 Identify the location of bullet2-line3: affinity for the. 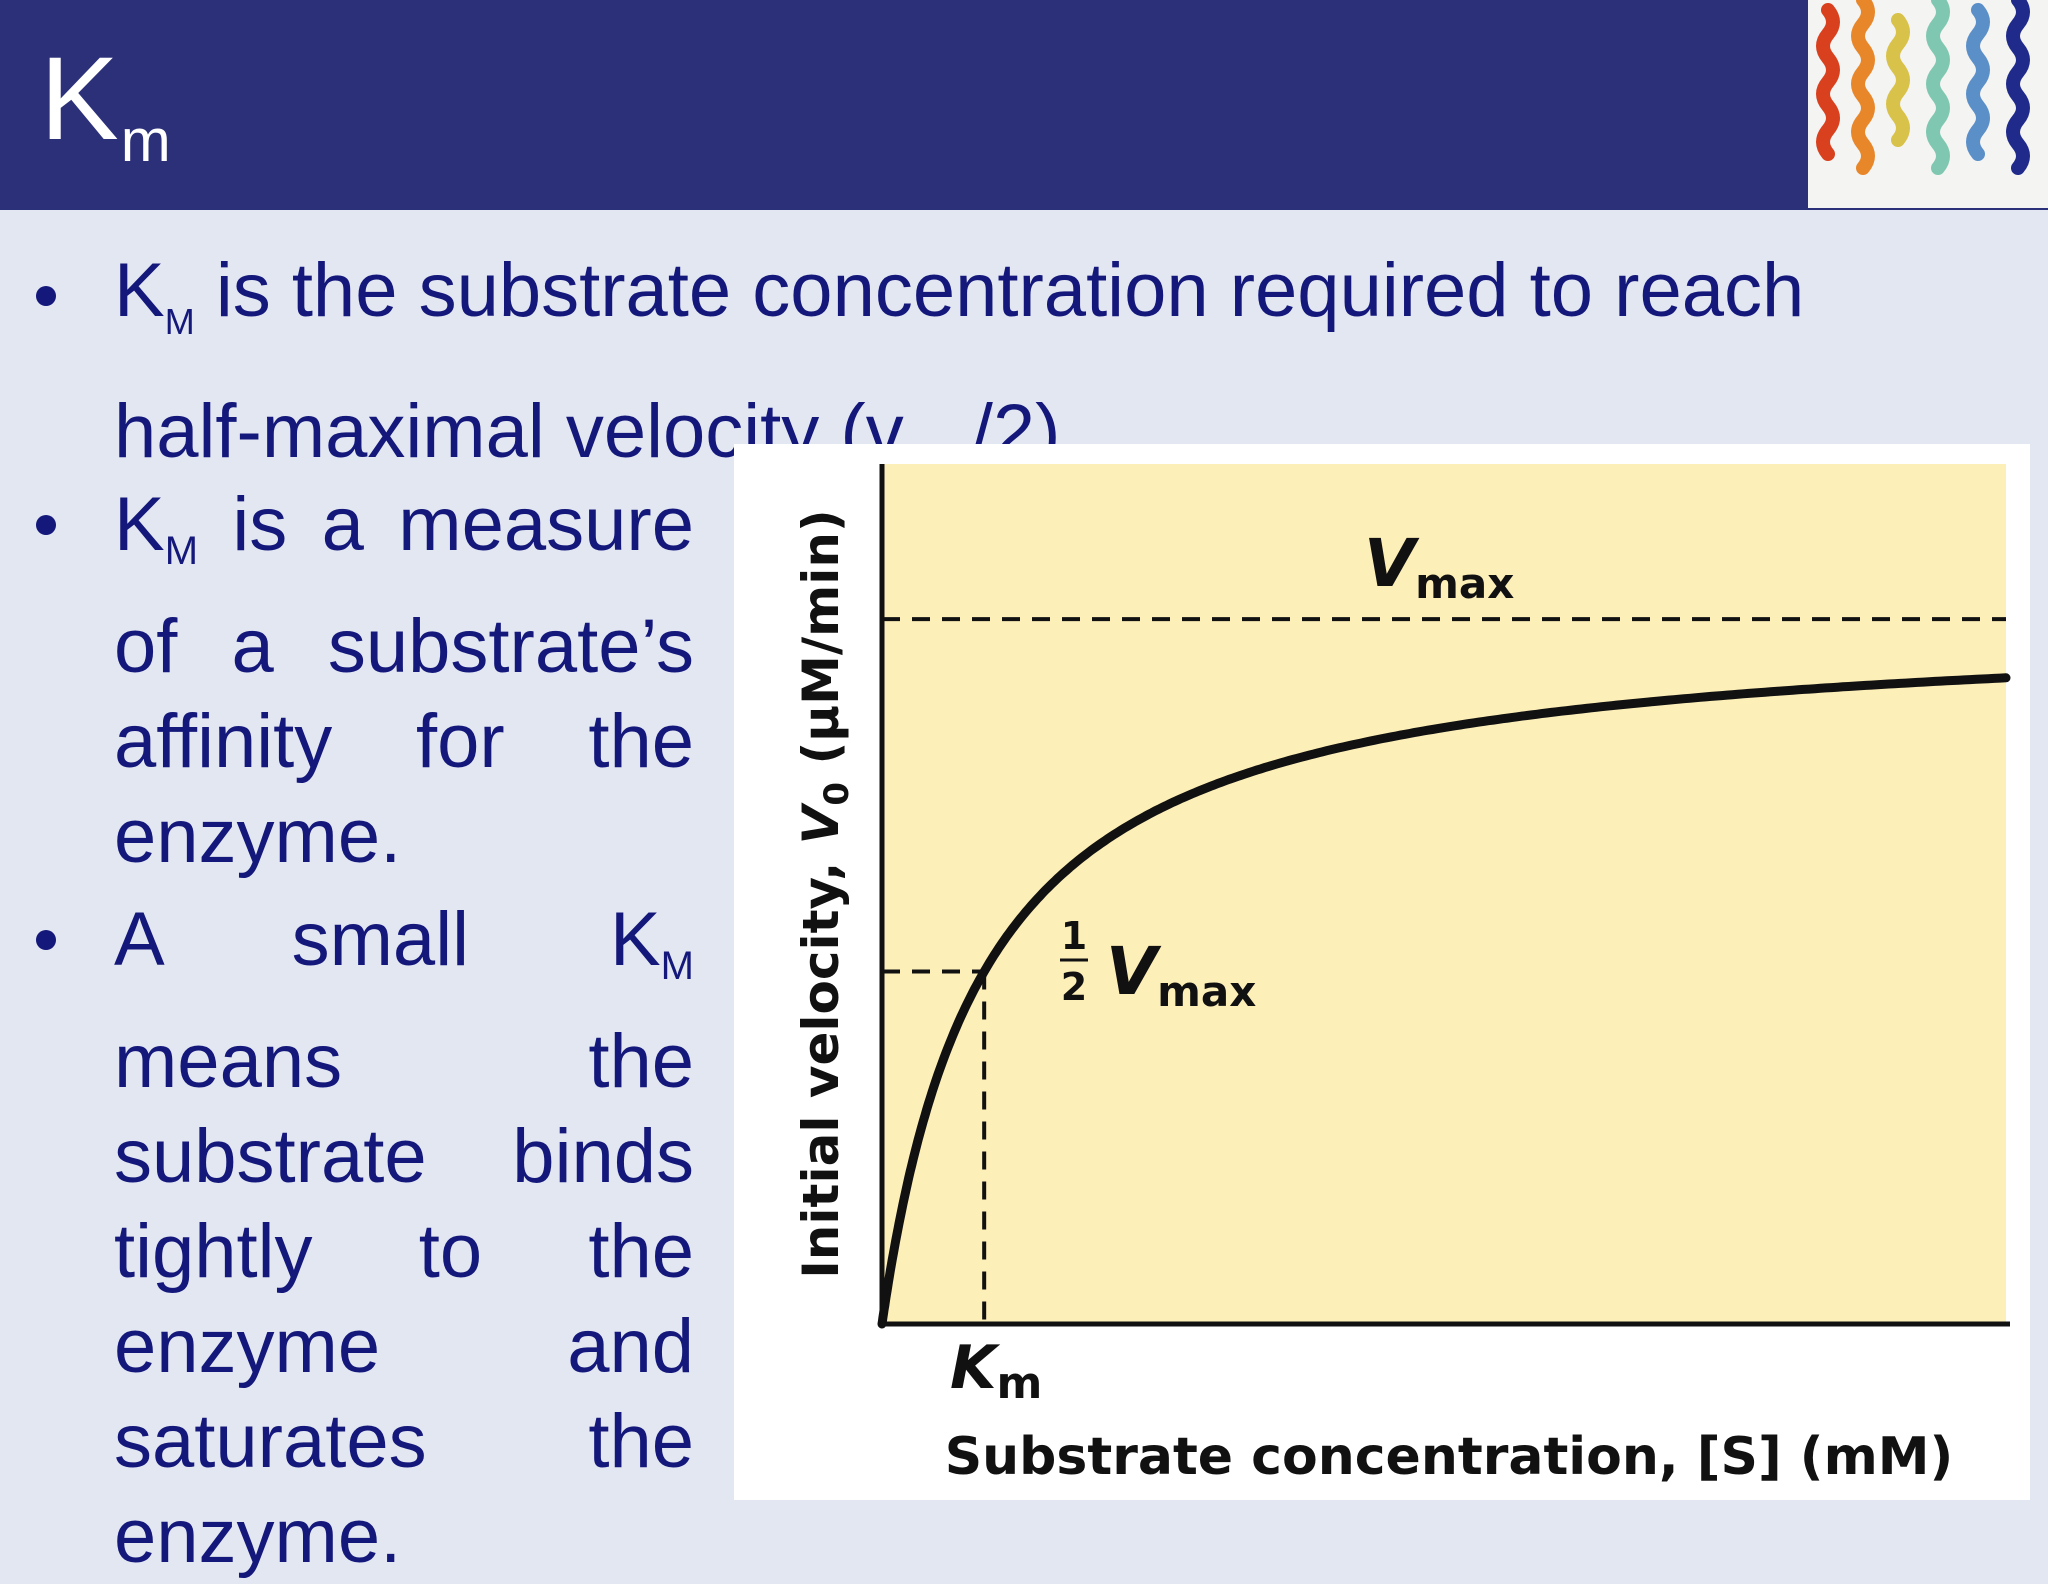
(404, 741).